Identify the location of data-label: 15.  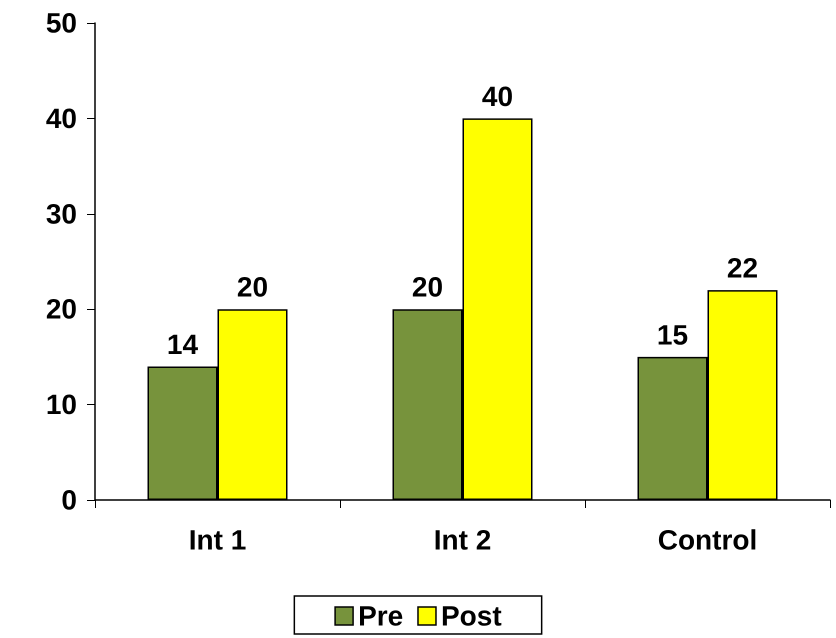
(672, 334).